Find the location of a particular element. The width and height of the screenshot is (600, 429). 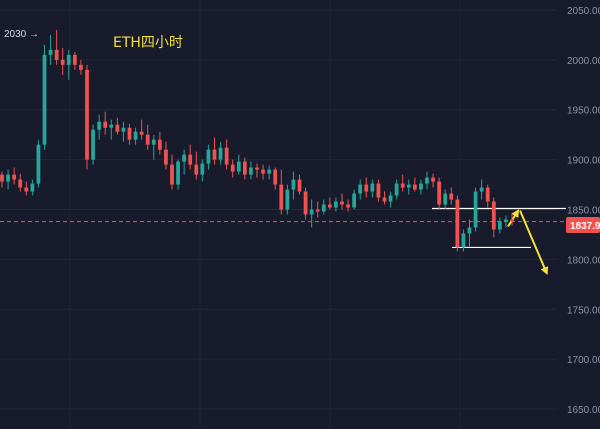

y-tick-label: 1950.00 is located at coordinates (583, 111).